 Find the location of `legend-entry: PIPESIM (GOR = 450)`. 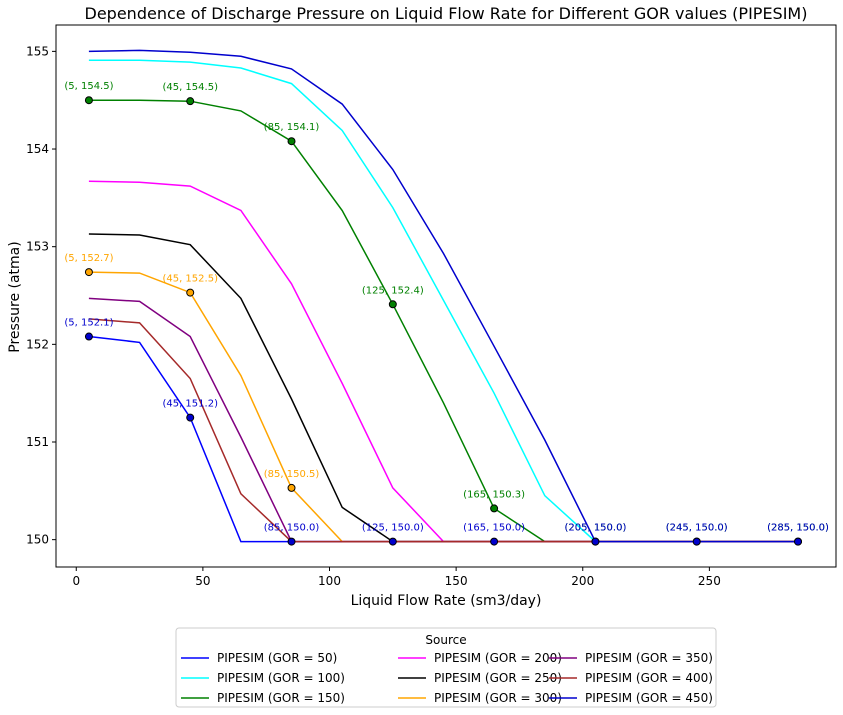

legend-entry: PIPESIM (GOR = 450) is located at coordinates (649, 698).